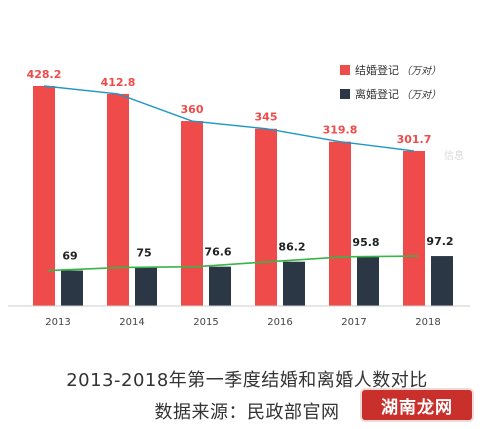 Image resolution: width=494 pixels, height=429 pixels. I want to click on watermark-logo: 湖南龙网, so click(417, 405).